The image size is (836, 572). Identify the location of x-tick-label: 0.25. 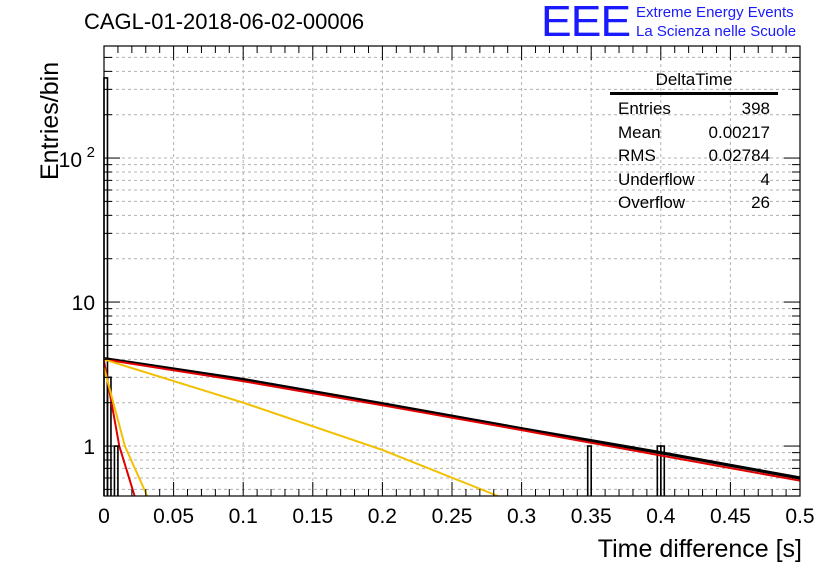
(452, 516).